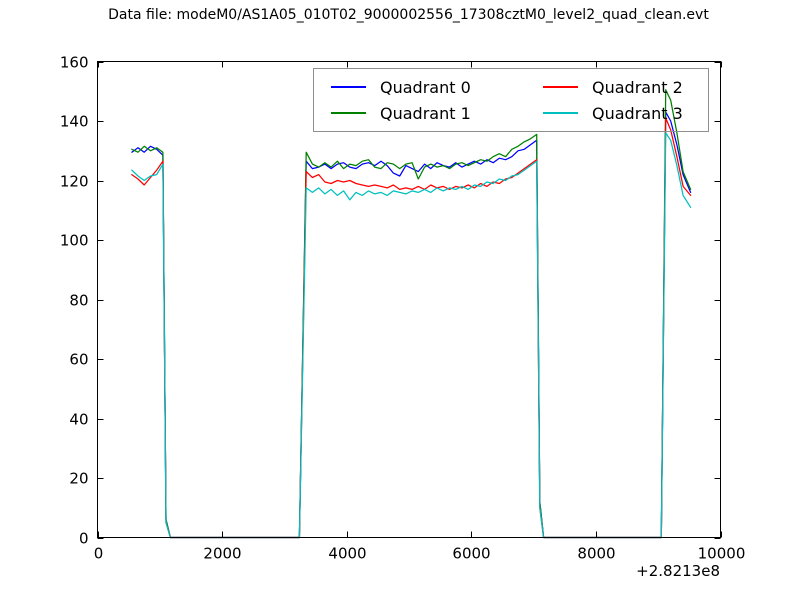  What do you see at coordinates (222, 554) in the screenshot?
I see `x-tick-label: 2000` at bounding box center [222, 554].